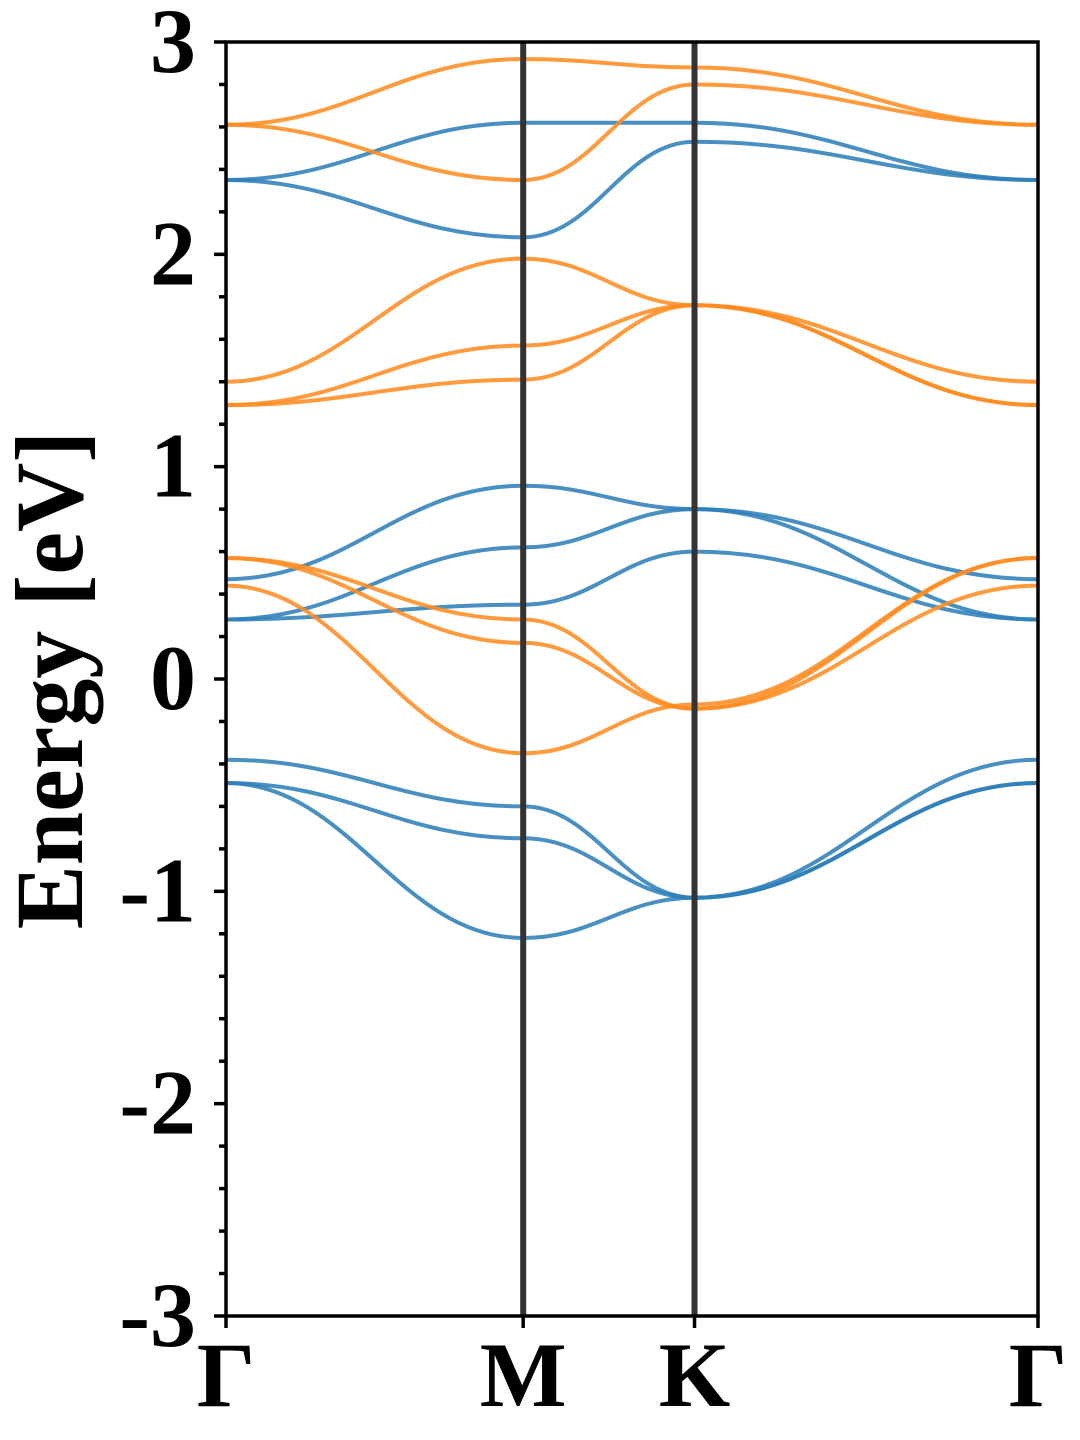 This screenshot has width=1080, height=1440. Describe the element at coordinates (173, 466) in the screenshot. I see `y-tick-label: 1` at that location.